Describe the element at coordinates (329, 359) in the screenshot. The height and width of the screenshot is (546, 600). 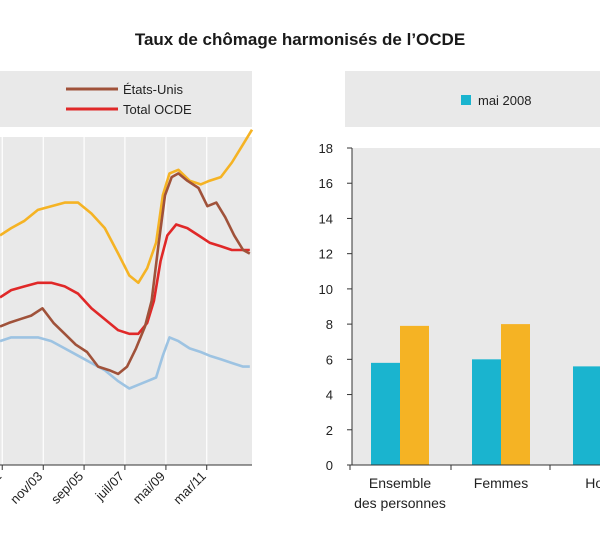
I see `right-y-tick-label: 6` at that location.